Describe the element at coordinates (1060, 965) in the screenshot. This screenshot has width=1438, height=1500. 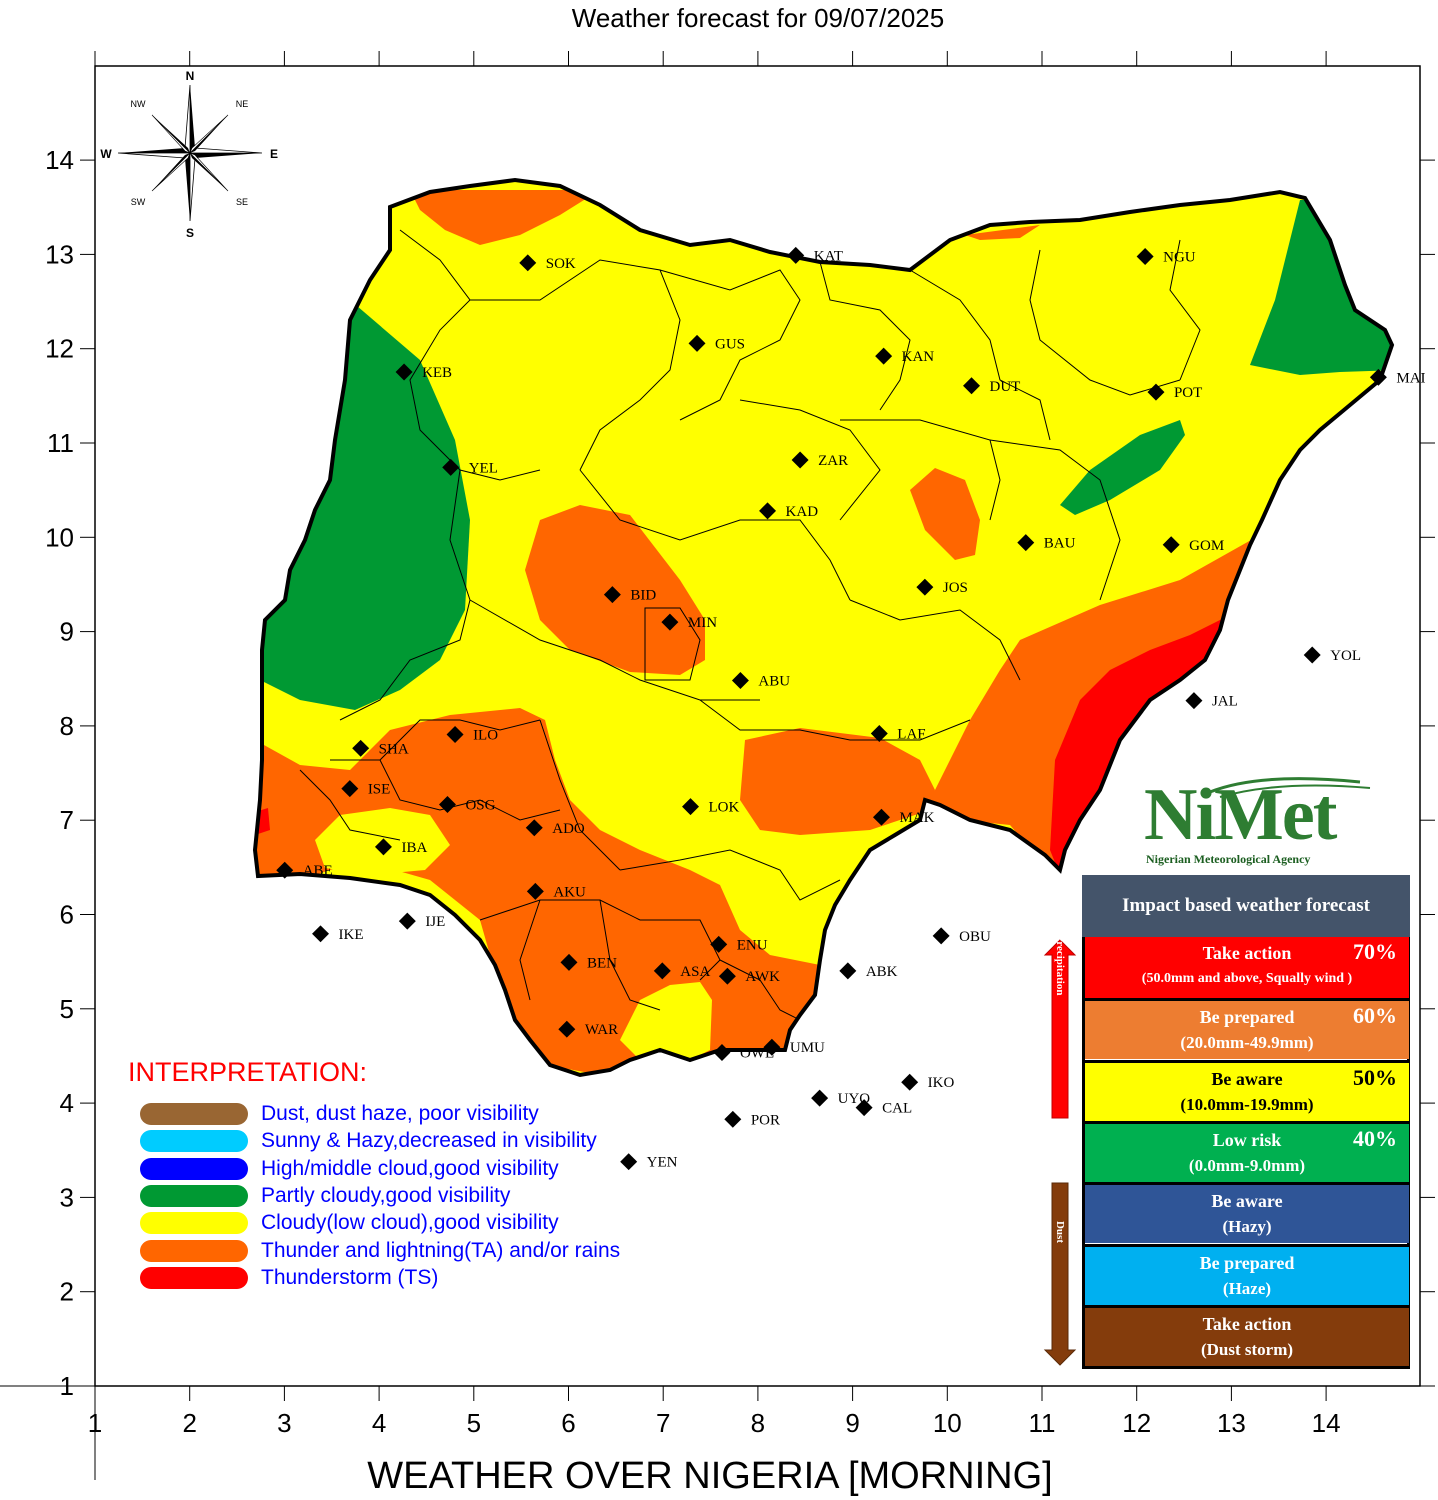
I see `precipitation-label: Precipitation` at that location.